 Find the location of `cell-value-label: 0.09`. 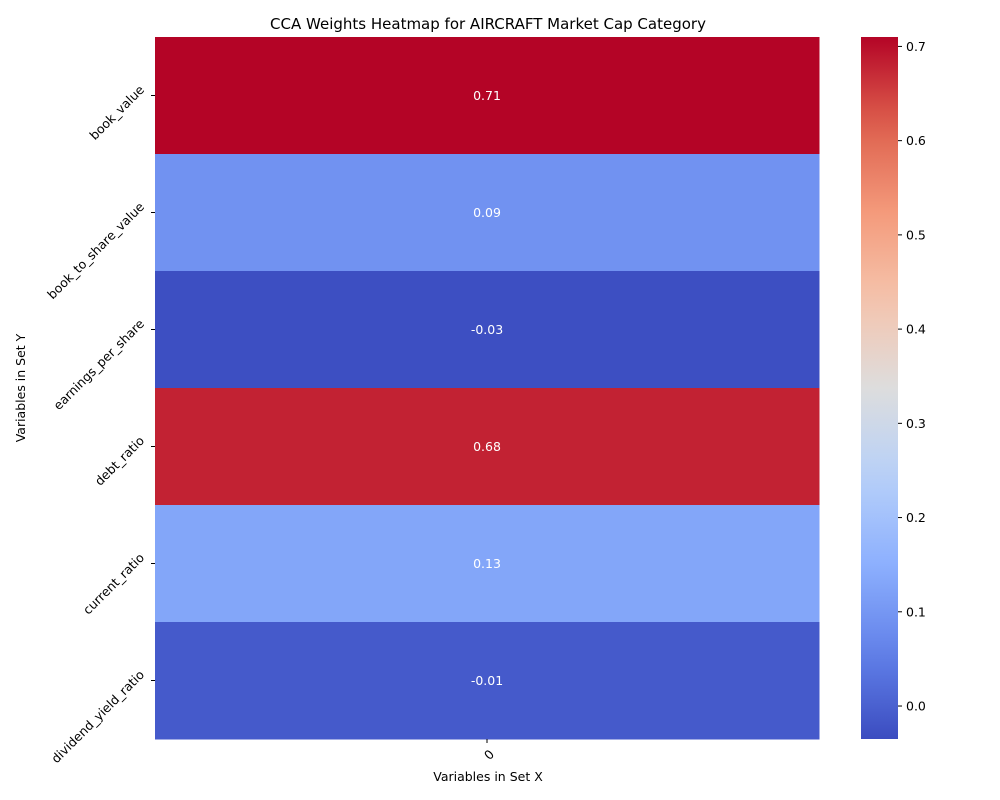

cell-value-label: 0.09 is located at coordinates (487, 212).